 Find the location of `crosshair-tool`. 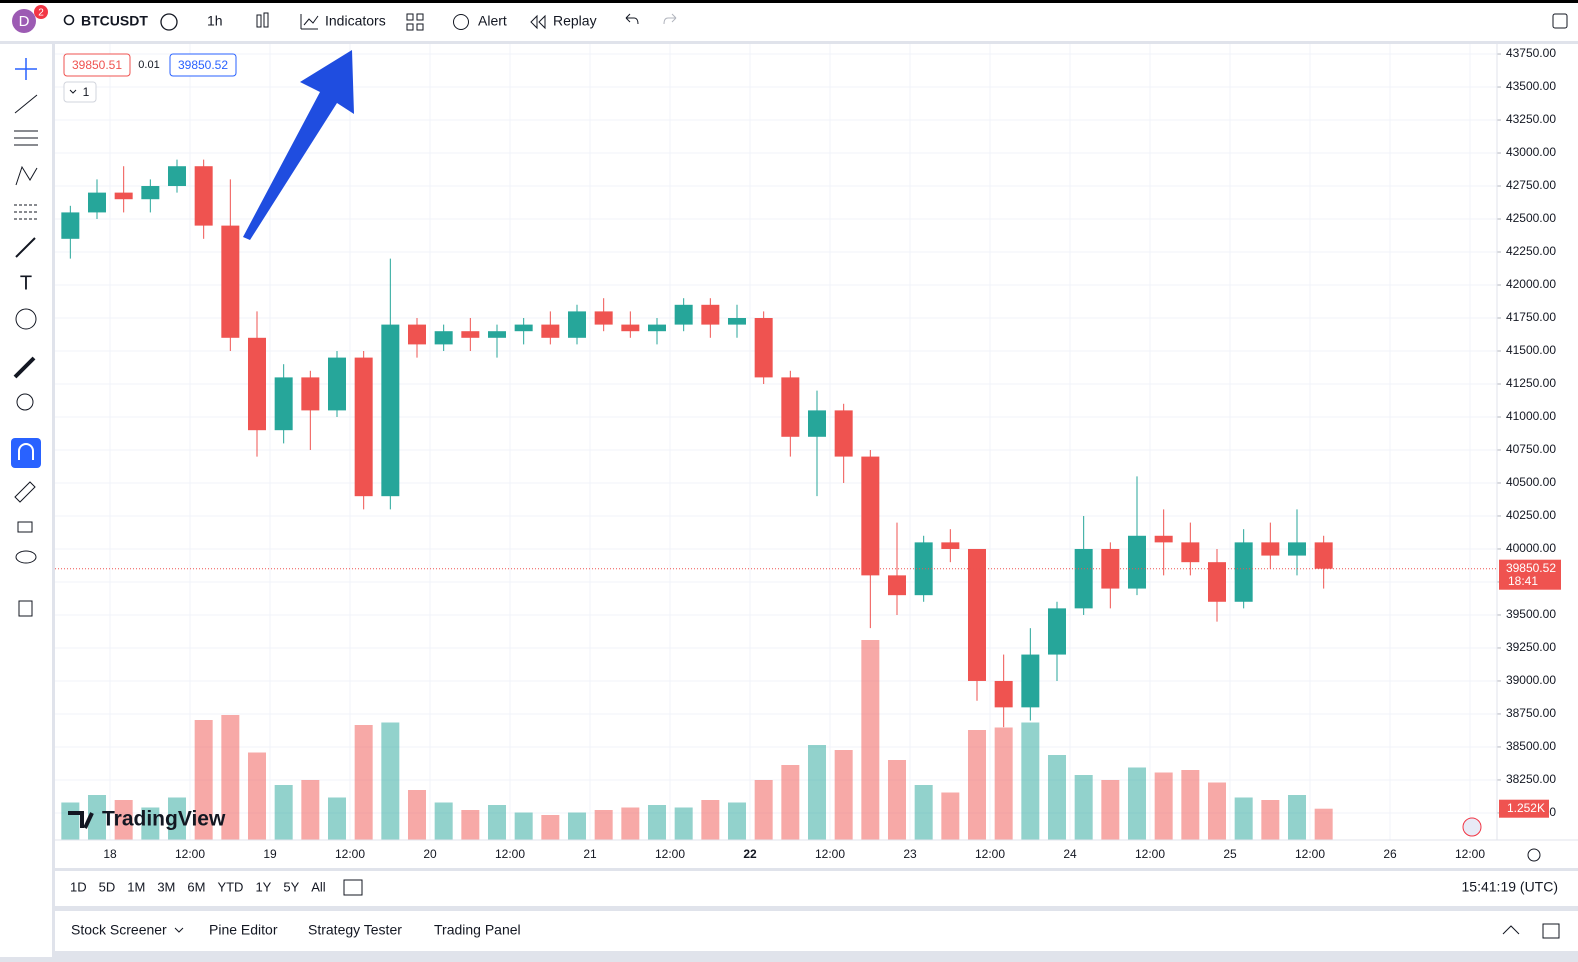

crosshair-tool is located at coordinates (26, 69).